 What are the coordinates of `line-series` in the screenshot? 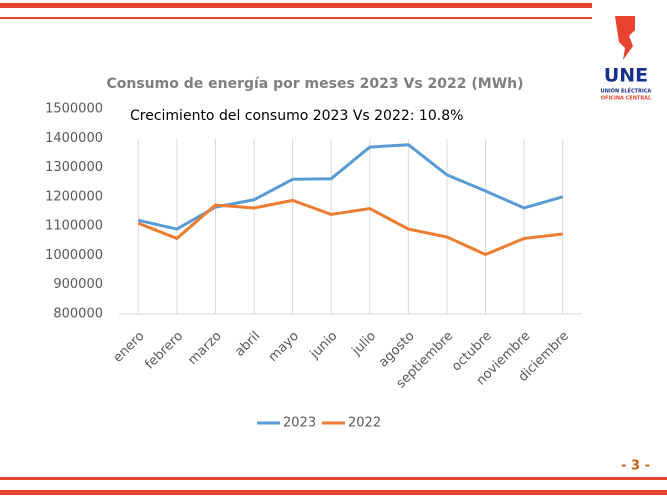 It's located at (350, 227).